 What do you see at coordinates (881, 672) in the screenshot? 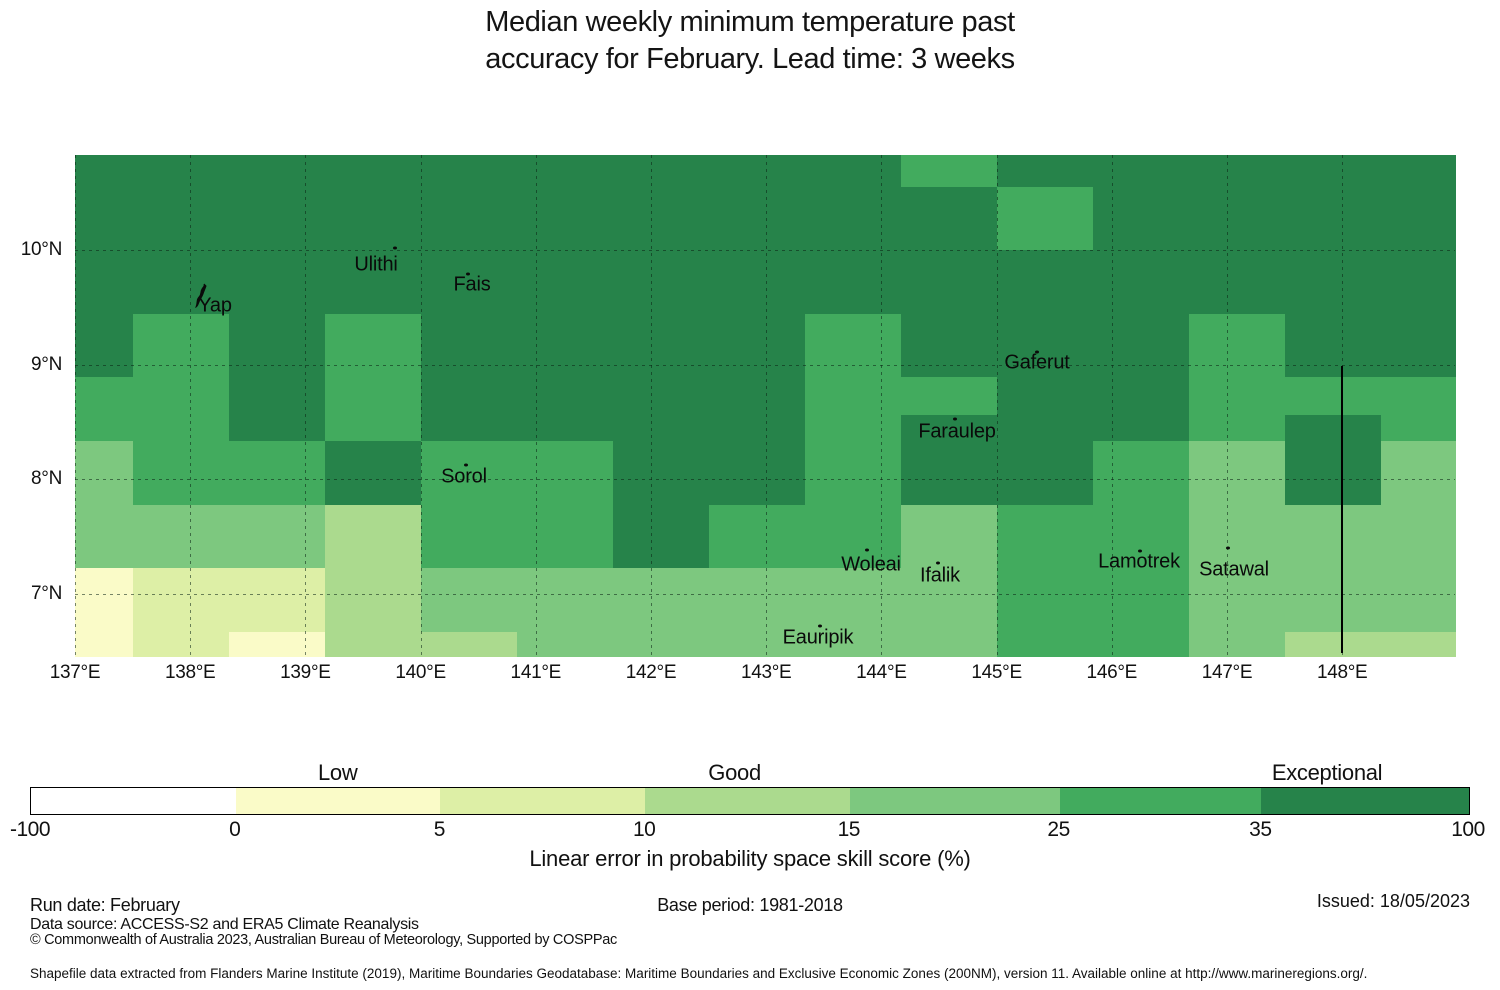
I see `x-tick-label: 144°E` at bounding box center [881, 672].